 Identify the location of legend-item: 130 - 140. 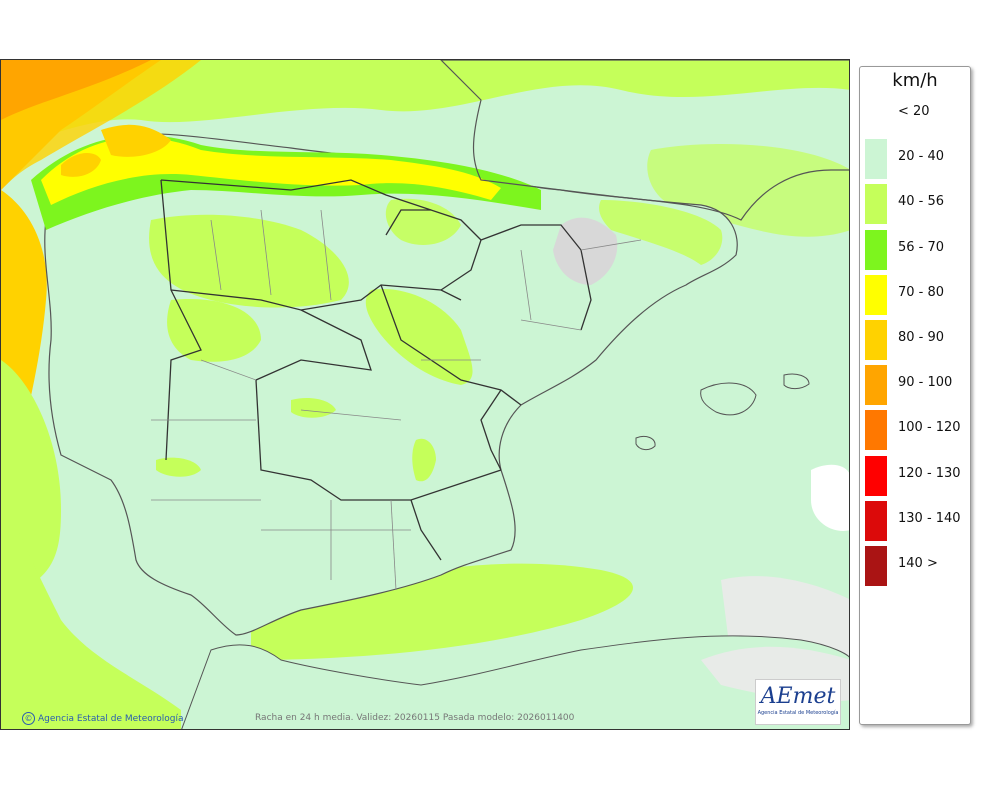
(917, 520).